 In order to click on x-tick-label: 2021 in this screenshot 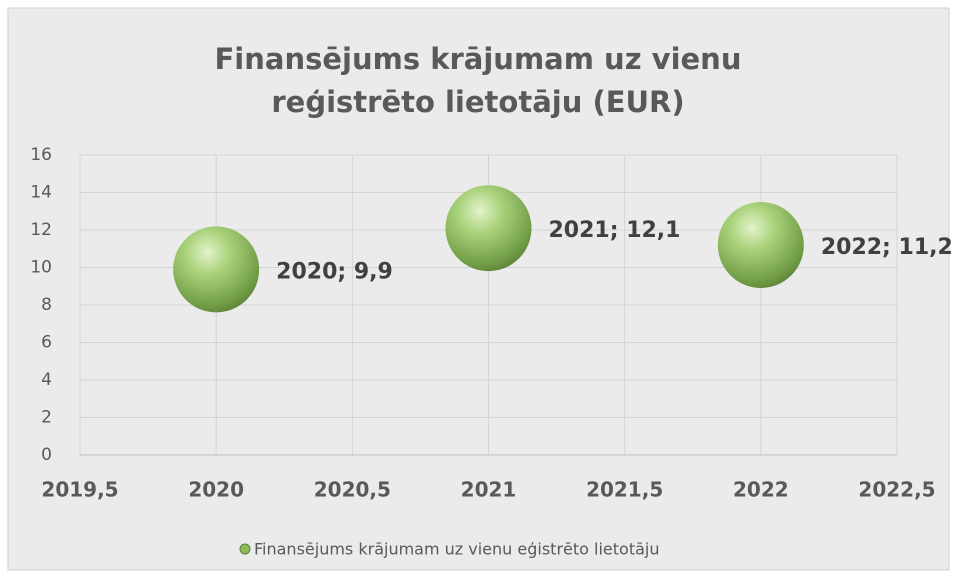, I will do `click(489, 490)`.